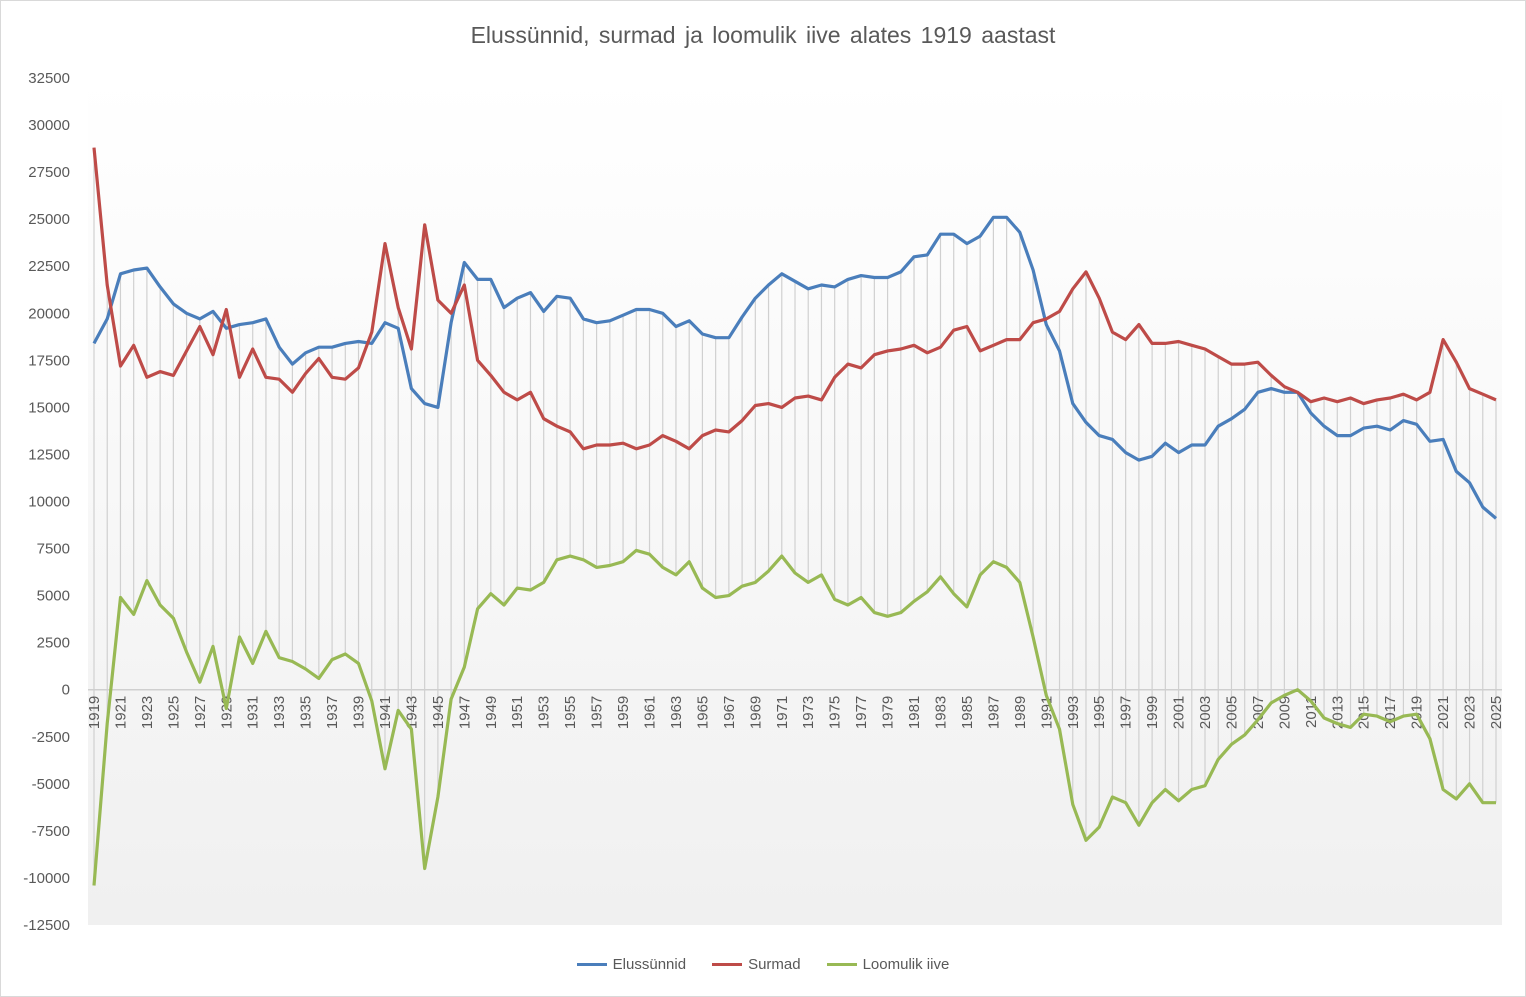  Describe the element at coordinates (1284, 712) in the screenshot. I see `x-tick-label: 2009` at that location.